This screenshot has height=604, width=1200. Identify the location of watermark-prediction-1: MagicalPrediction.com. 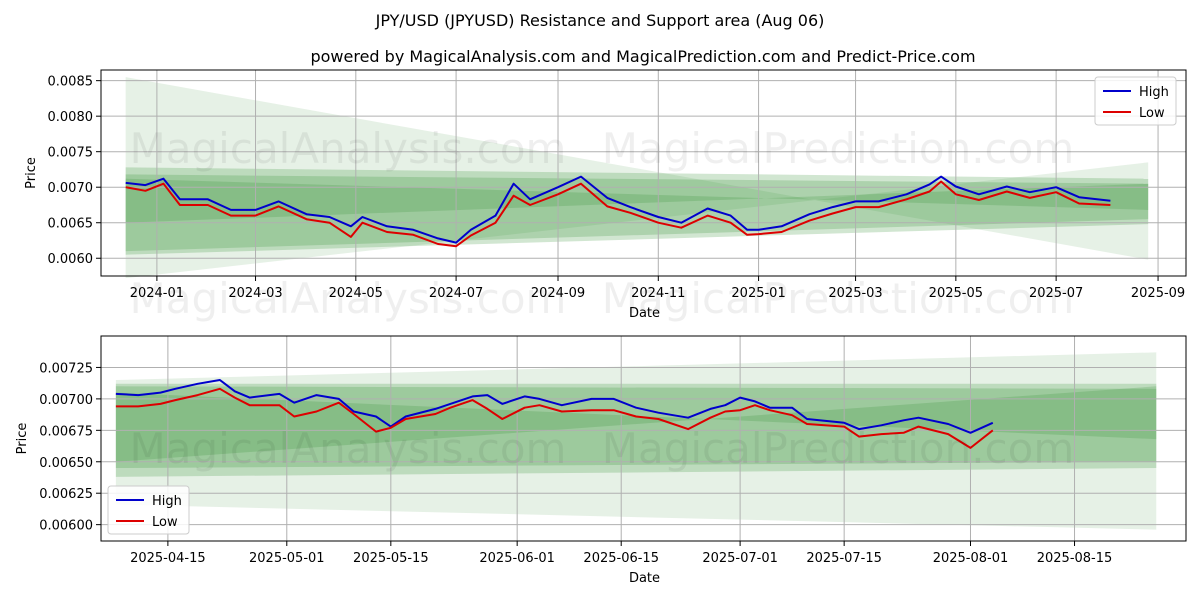
(838, 148).